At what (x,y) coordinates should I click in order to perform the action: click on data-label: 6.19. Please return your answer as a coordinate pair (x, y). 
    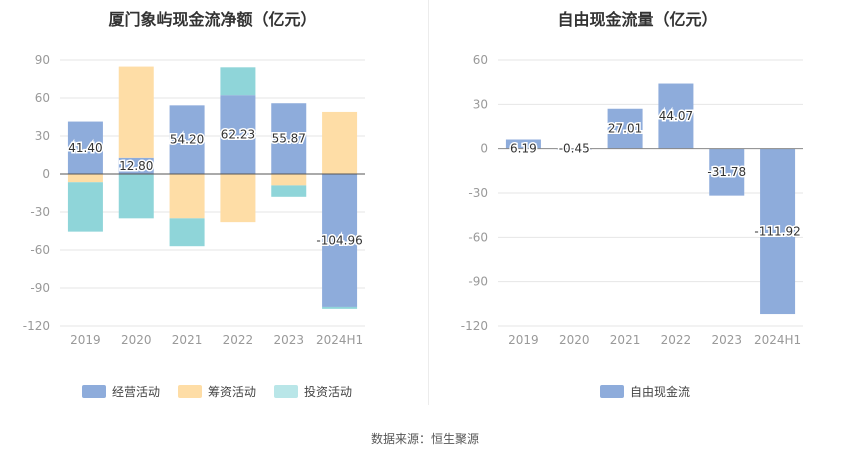
    Looking at the image, I should click on (523, 149).